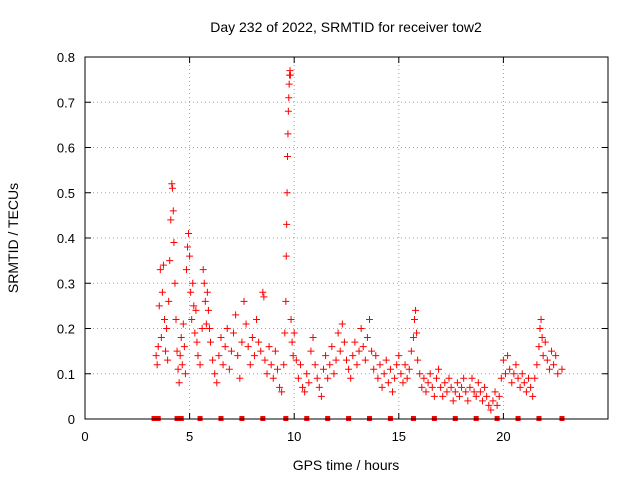 This screenshot has width=640, height=480. I want to click on x-axis-label: GPS time / hours, so click(346, 465).